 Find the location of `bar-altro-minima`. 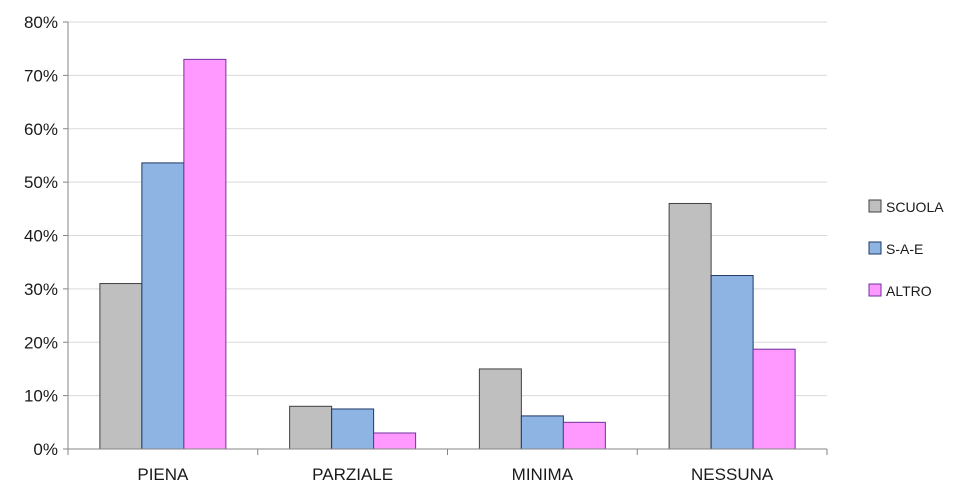

bar-altro-minima is located at coordinates (584, 435).